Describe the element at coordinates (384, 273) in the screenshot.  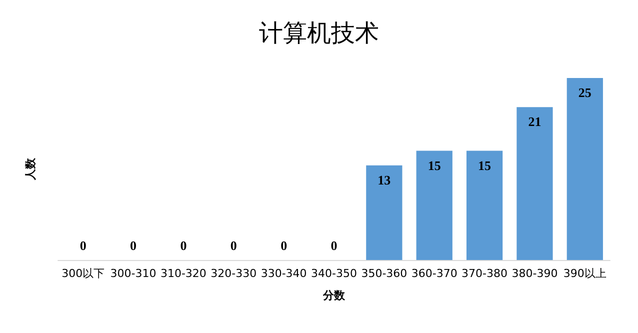
I see `x-tick-label: 350-360` at that location.